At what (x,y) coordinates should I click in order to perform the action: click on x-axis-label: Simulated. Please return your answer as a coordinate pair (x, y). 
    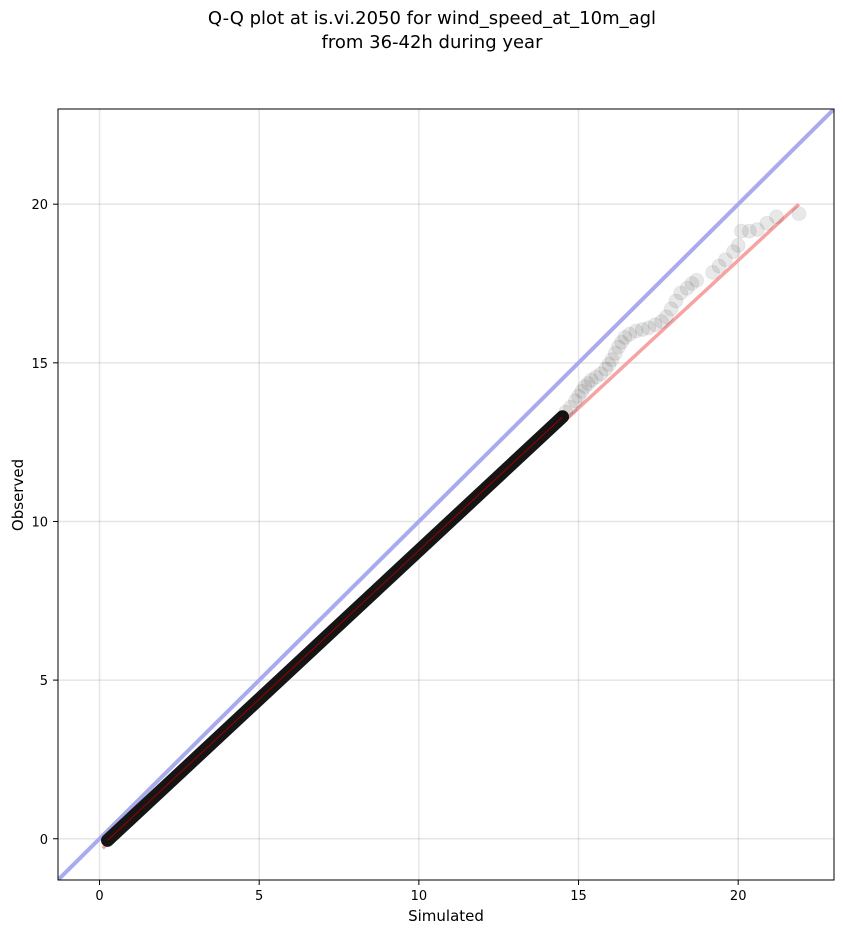
    Looking at the image, I should click on (446, 916).